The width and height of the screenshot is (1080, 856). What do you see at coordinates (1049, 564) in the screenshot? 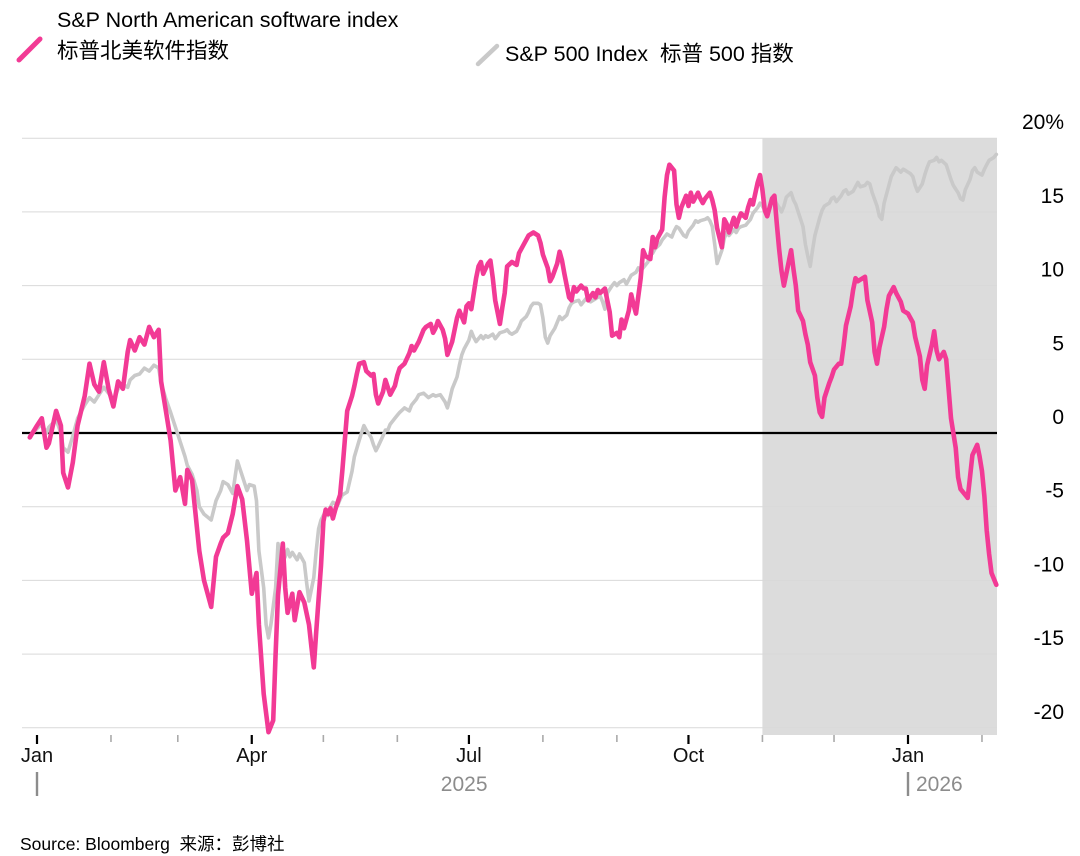
I see `y-axis-label: -10` at bounding box center [1049, 564].